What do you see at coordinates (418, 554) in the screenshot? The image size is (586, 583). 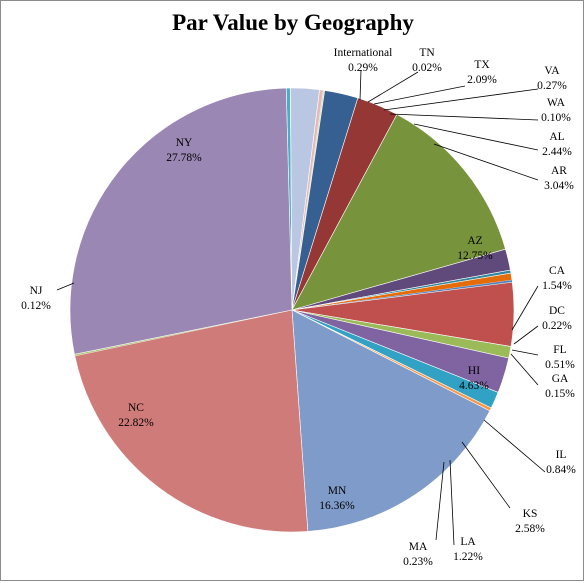 I see `slice-label-ma: MA 0.23%` at bounding box center [418, 554].